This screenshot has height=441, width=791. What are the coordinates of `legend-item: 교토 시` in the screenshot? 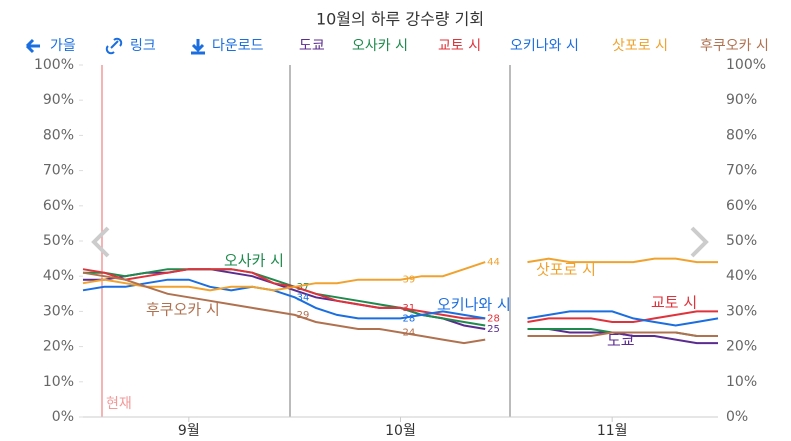 It's located at (459, 46).